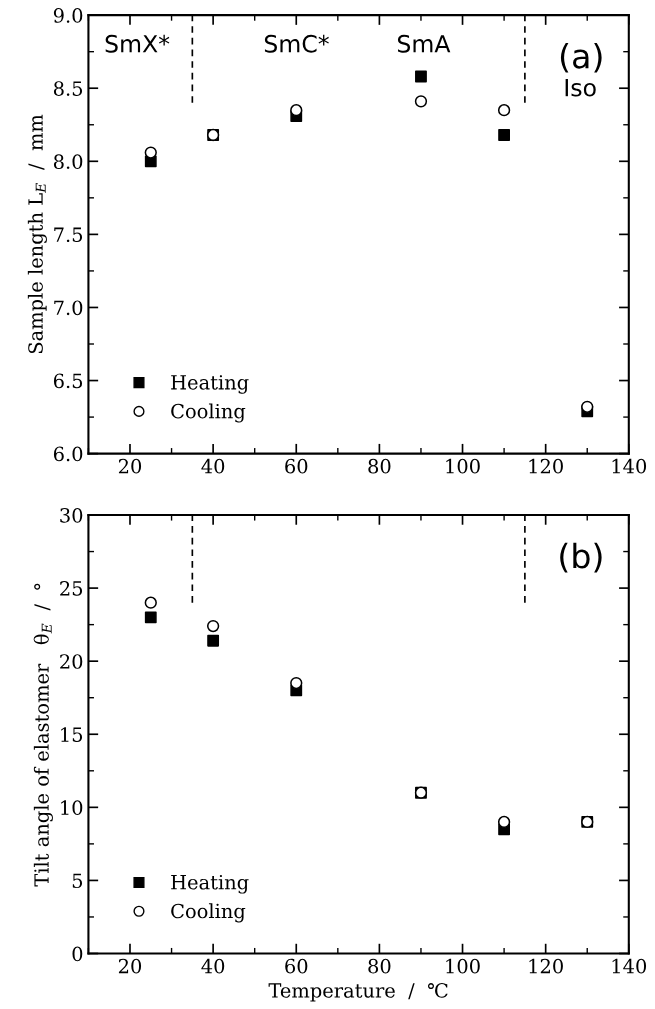  I want to click on y-axis-title: Tilt angle of elastomer θ$_{E}$ / °, so click(43, 735).